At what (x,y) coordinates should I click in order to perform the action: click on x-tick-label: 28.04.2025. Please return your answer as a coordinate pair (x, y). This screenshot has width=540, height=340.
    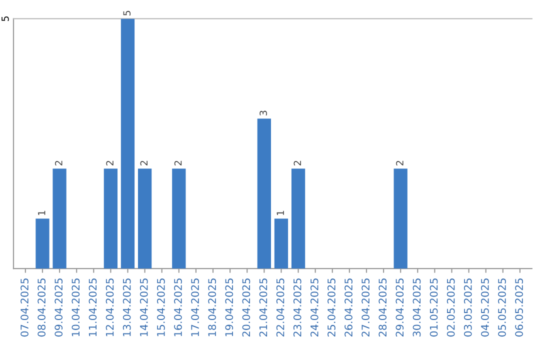
    Looking at the image, I should click on (382, 307).